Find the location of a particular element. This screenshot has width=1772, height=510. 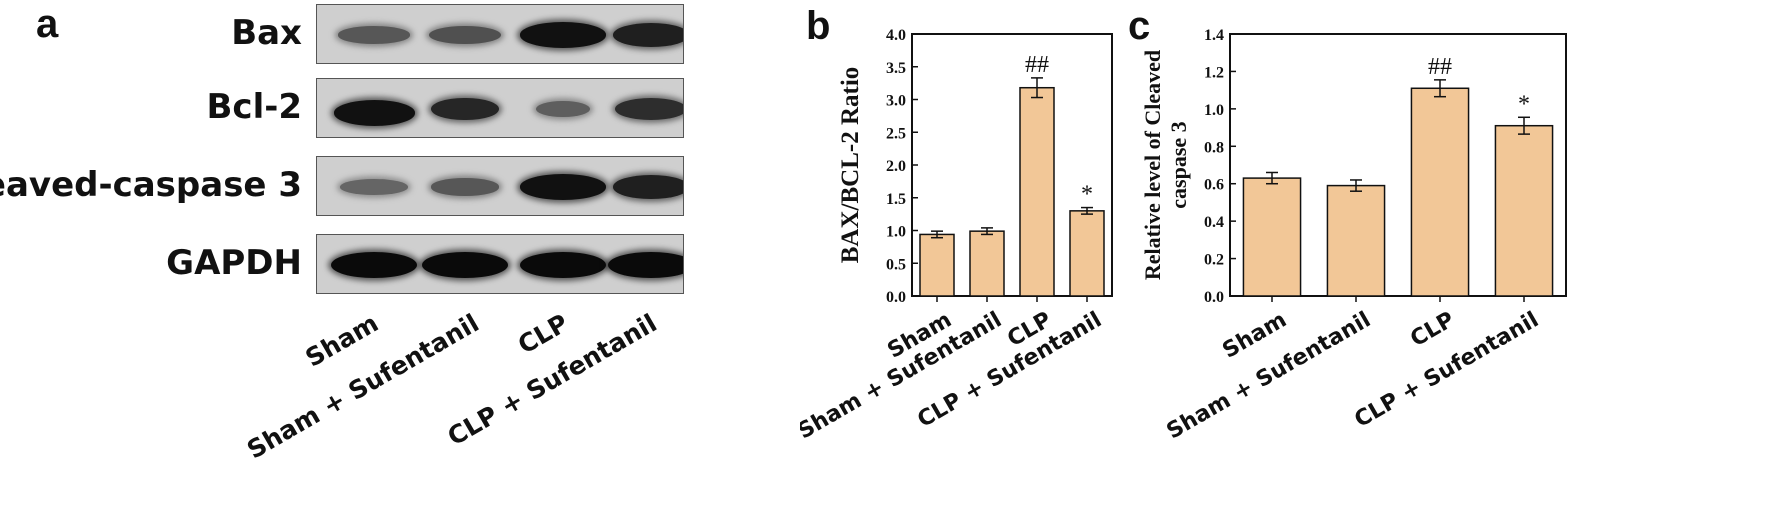

y-tick-label: 0.5 is located at coordinates (896, 264).